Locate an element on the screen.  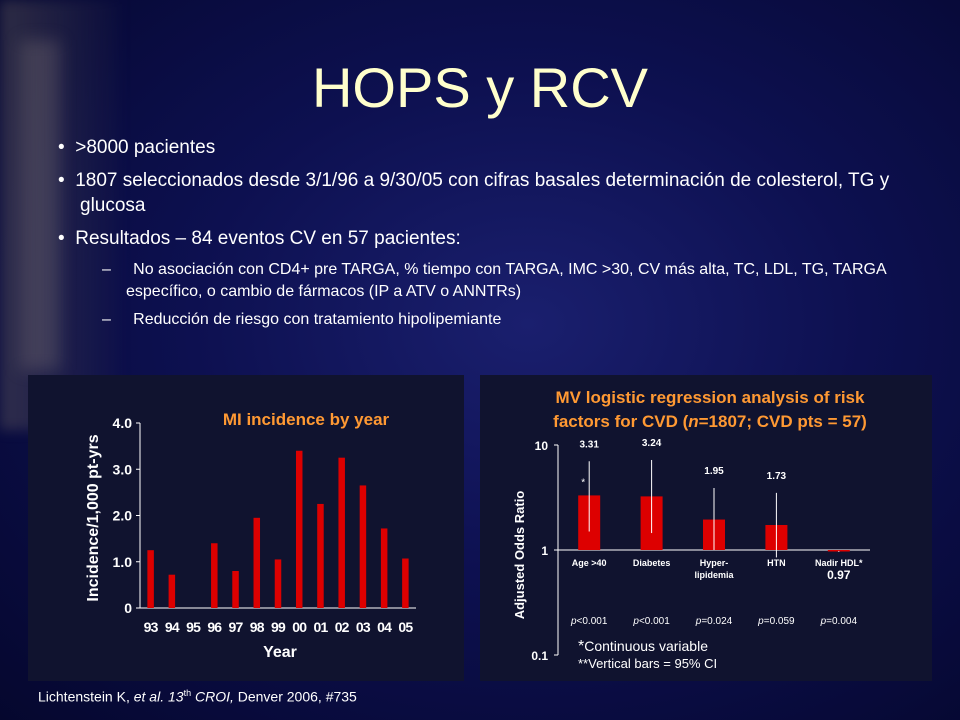
chart2-footnote1: *Continuous variable is located at coordinates (643, 646).